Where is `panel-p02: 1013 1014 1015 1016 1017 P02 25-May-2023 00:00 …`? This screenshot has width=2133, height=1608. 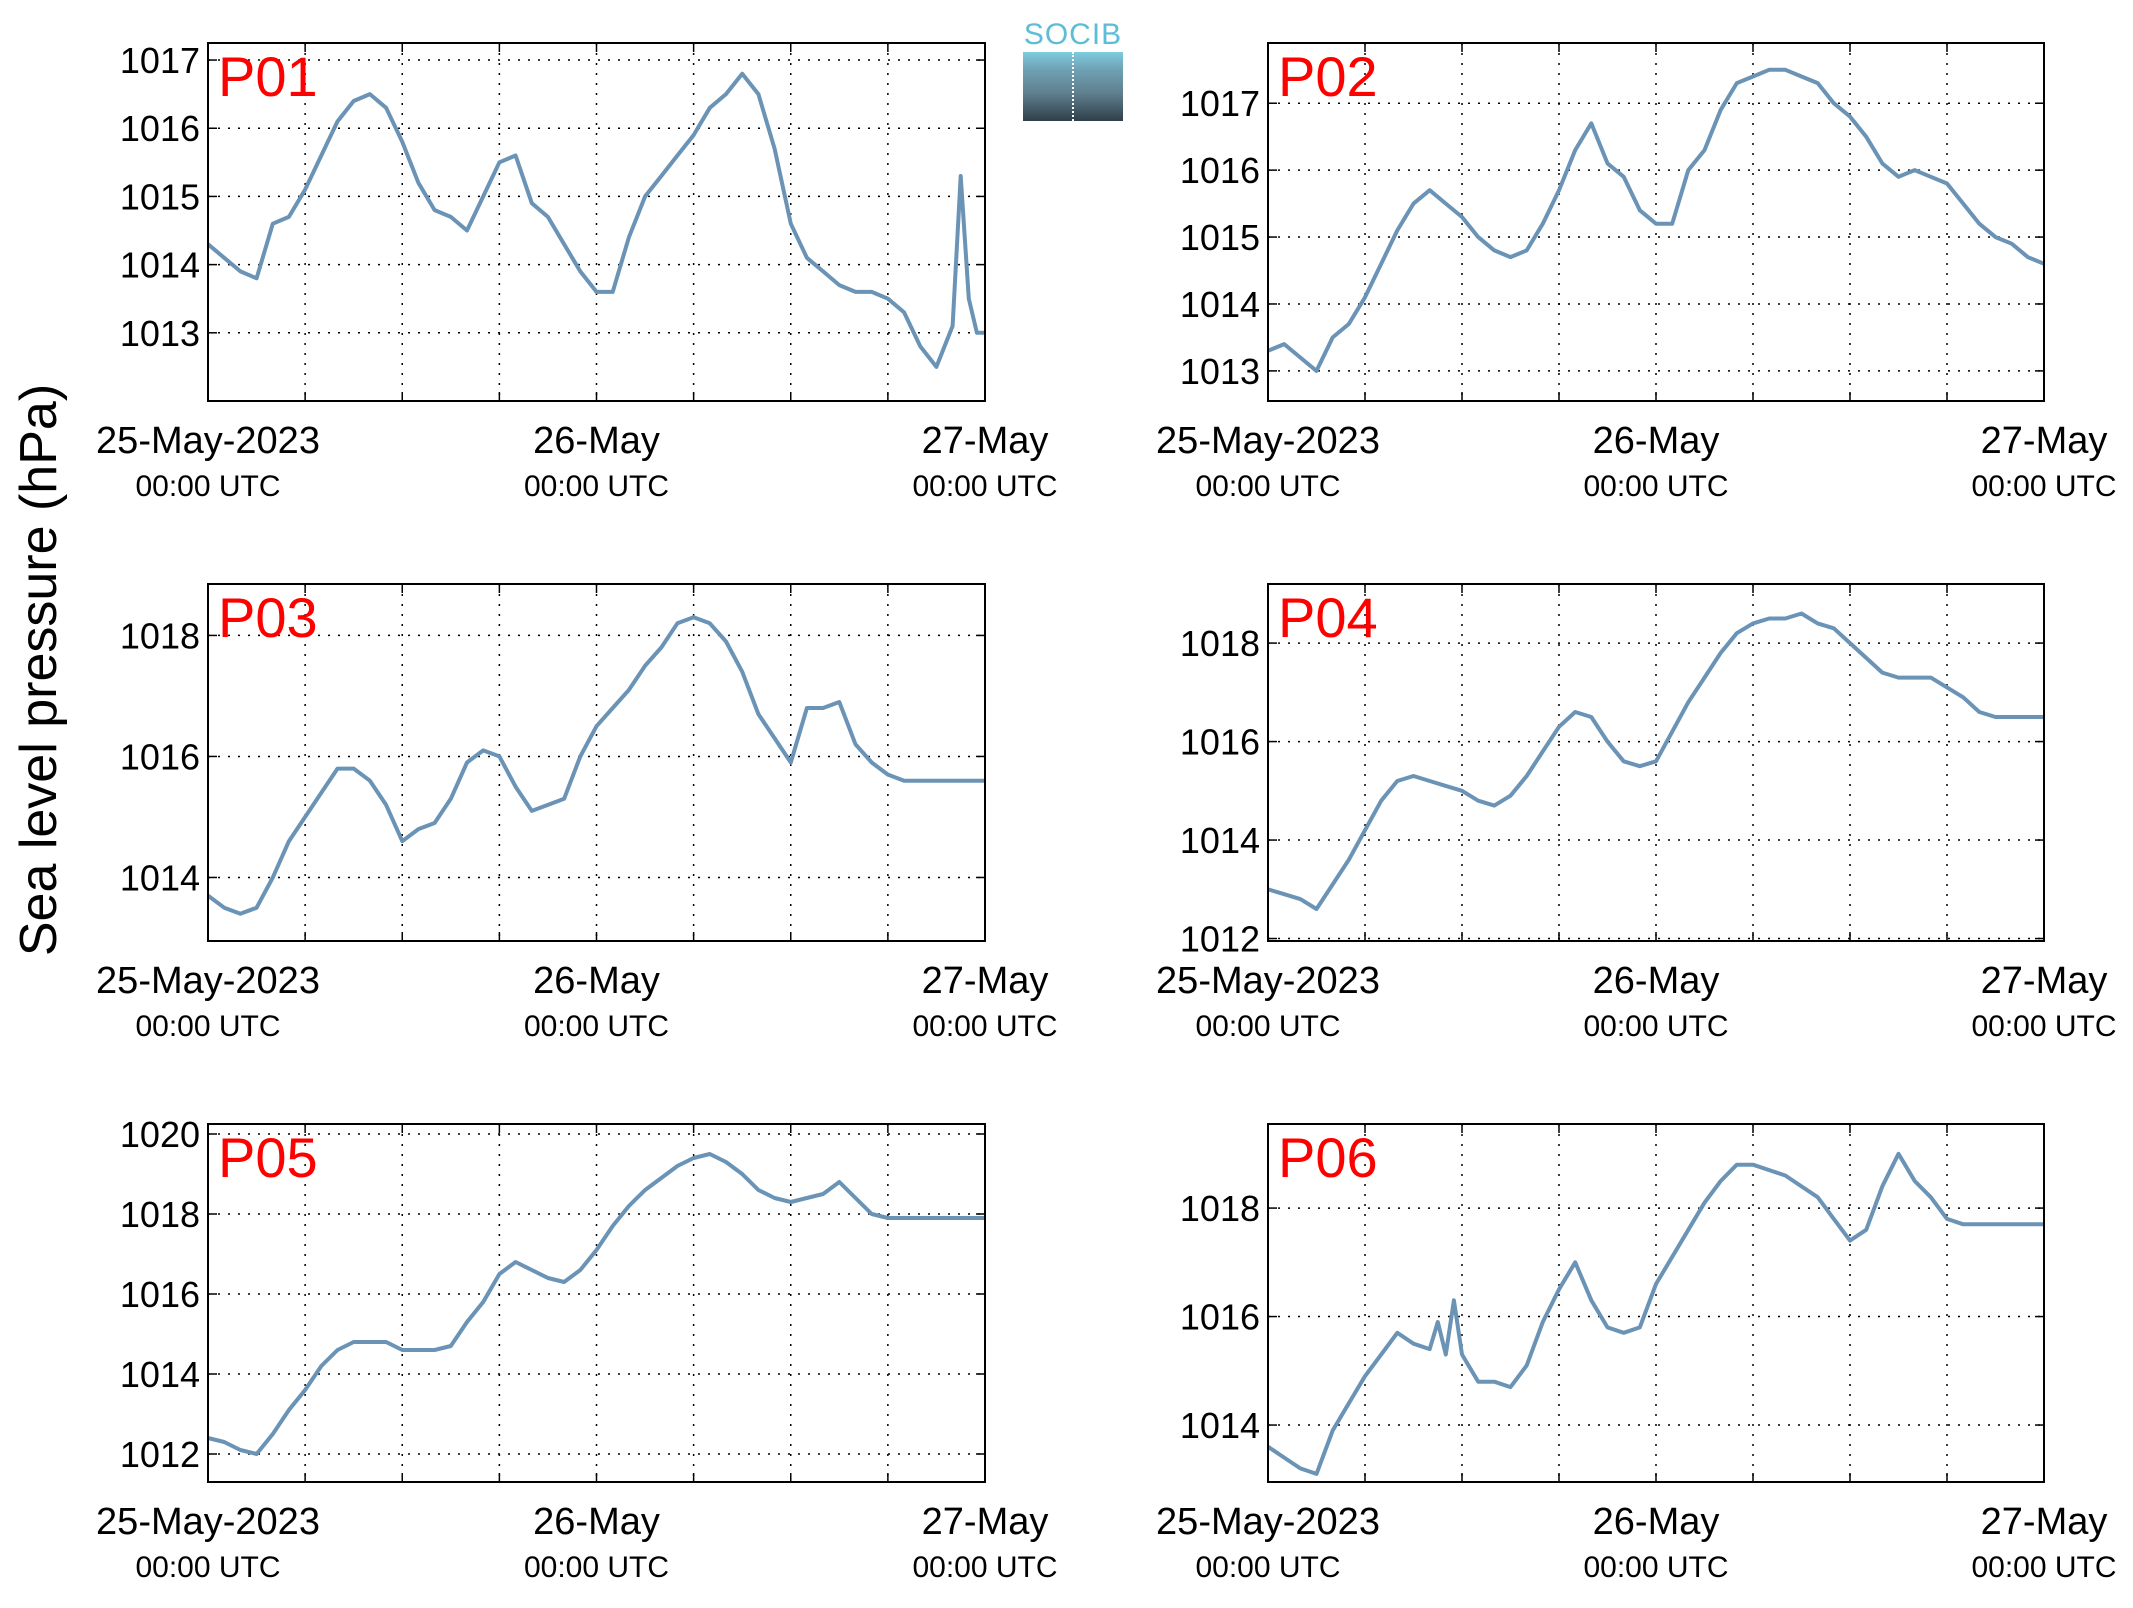
panel-p02: 1013 1014 1015 1016 1017 P02 25-May-2023 00:00 … is located at coordinates (1636, 272).